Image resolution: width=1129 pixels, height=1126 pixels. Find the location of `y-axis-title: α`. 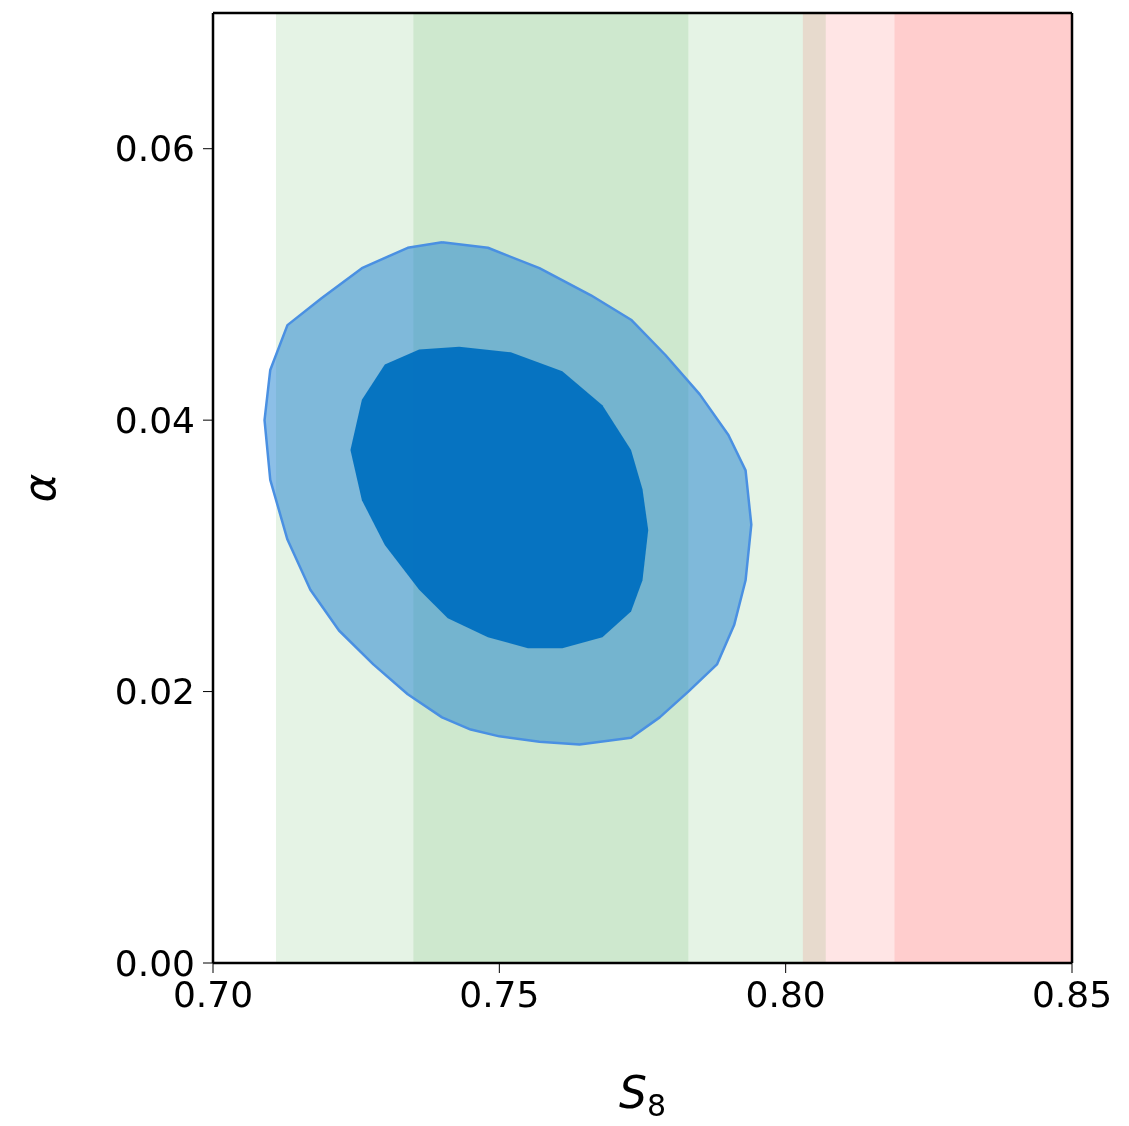

y-axis-title: α is located at coordinates (39, 488).